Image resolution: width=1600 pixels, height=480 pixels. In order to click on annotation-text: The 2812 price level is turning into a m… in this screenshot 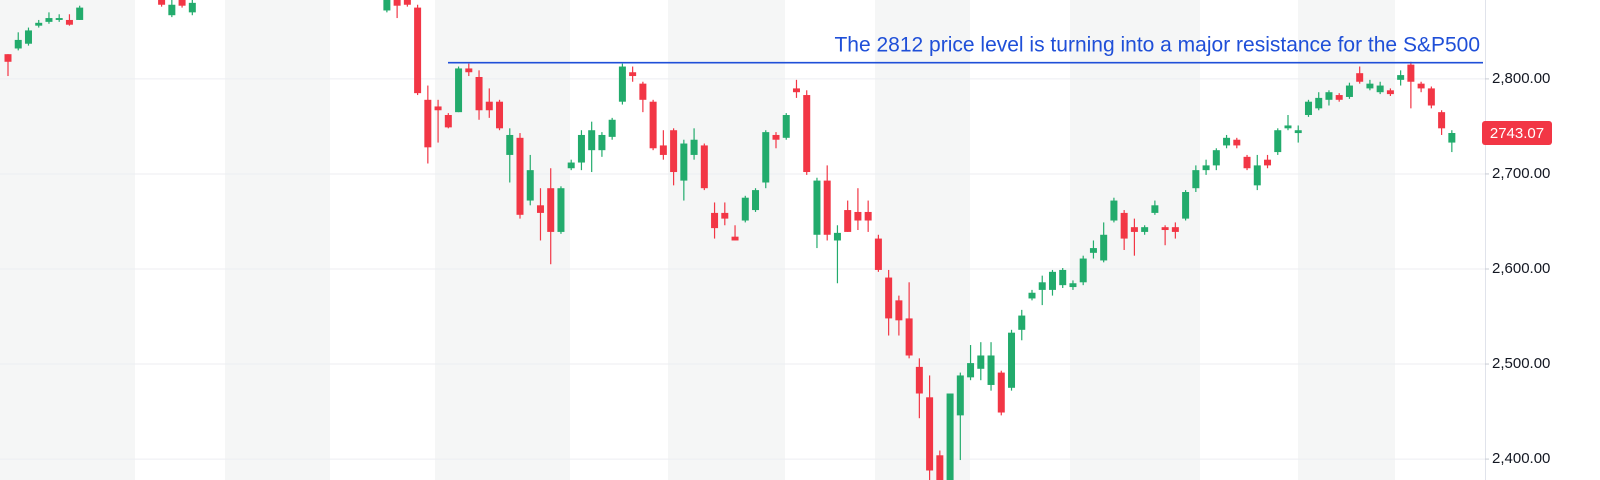, I will do `click(1157, 44)`.